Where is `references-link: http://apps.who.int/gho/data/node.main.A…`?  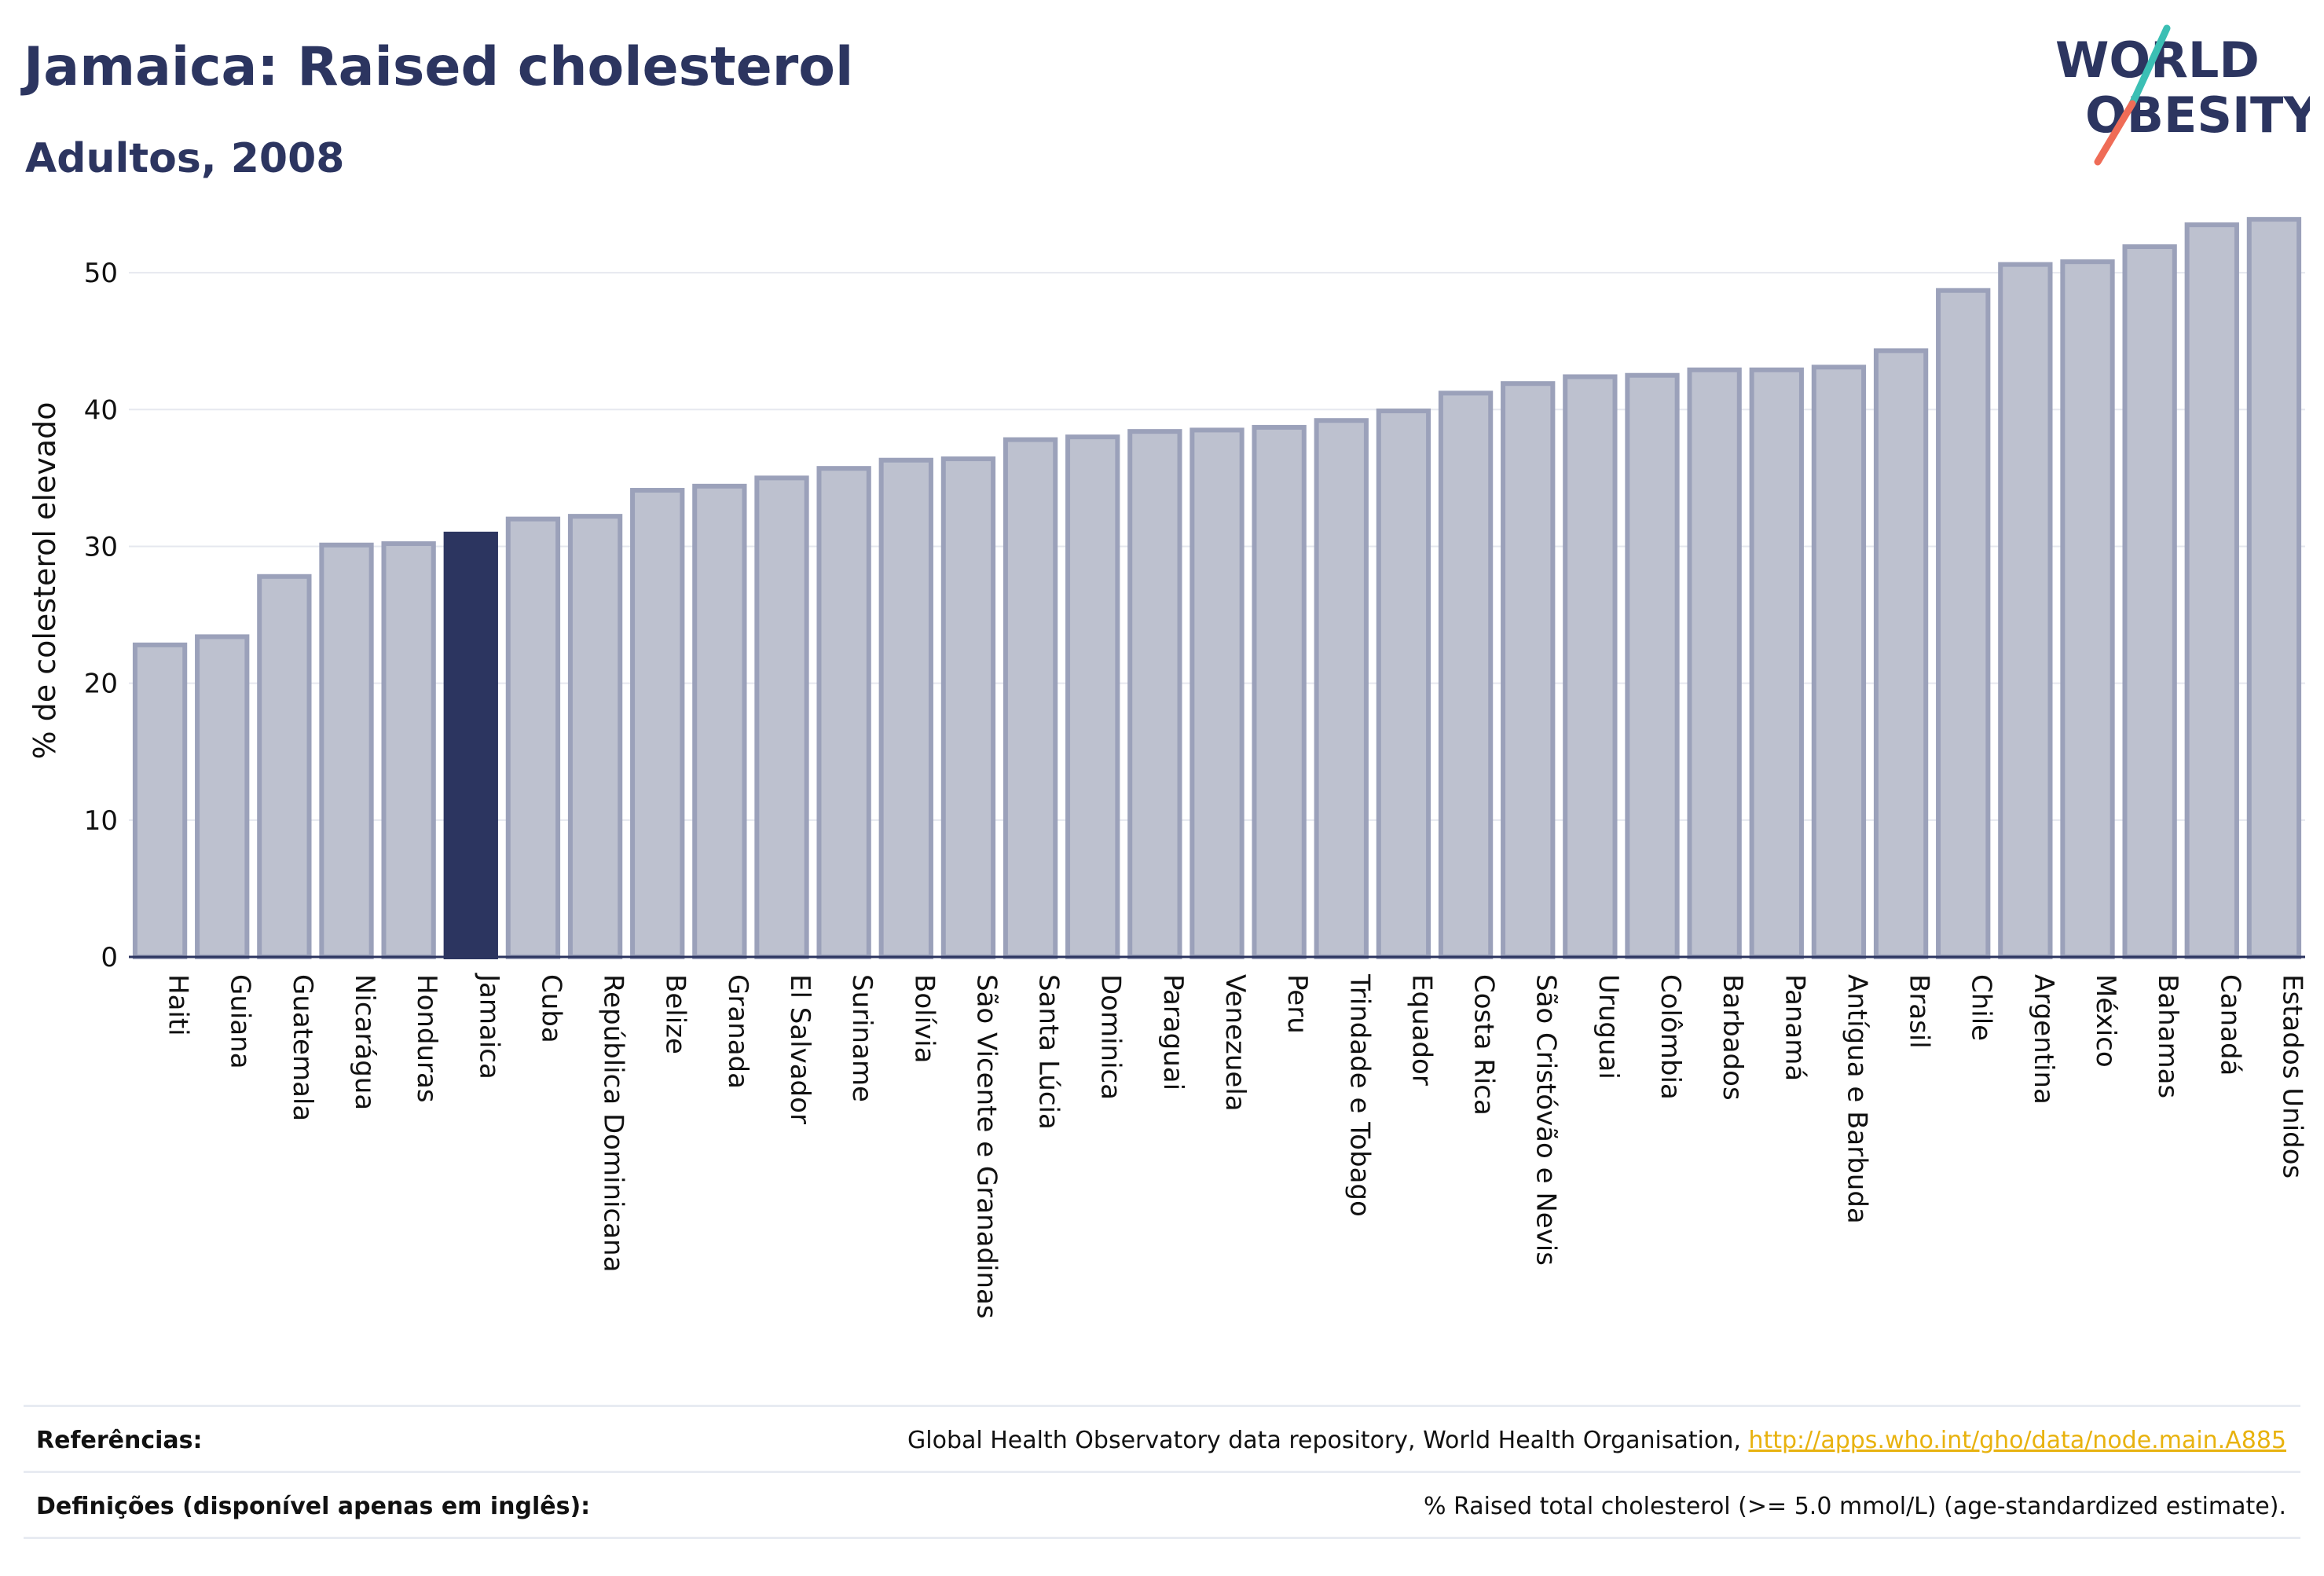
references-link: http://apps.who.int/gho/data/node.main.A… is located at coordinates (2017, 1440).